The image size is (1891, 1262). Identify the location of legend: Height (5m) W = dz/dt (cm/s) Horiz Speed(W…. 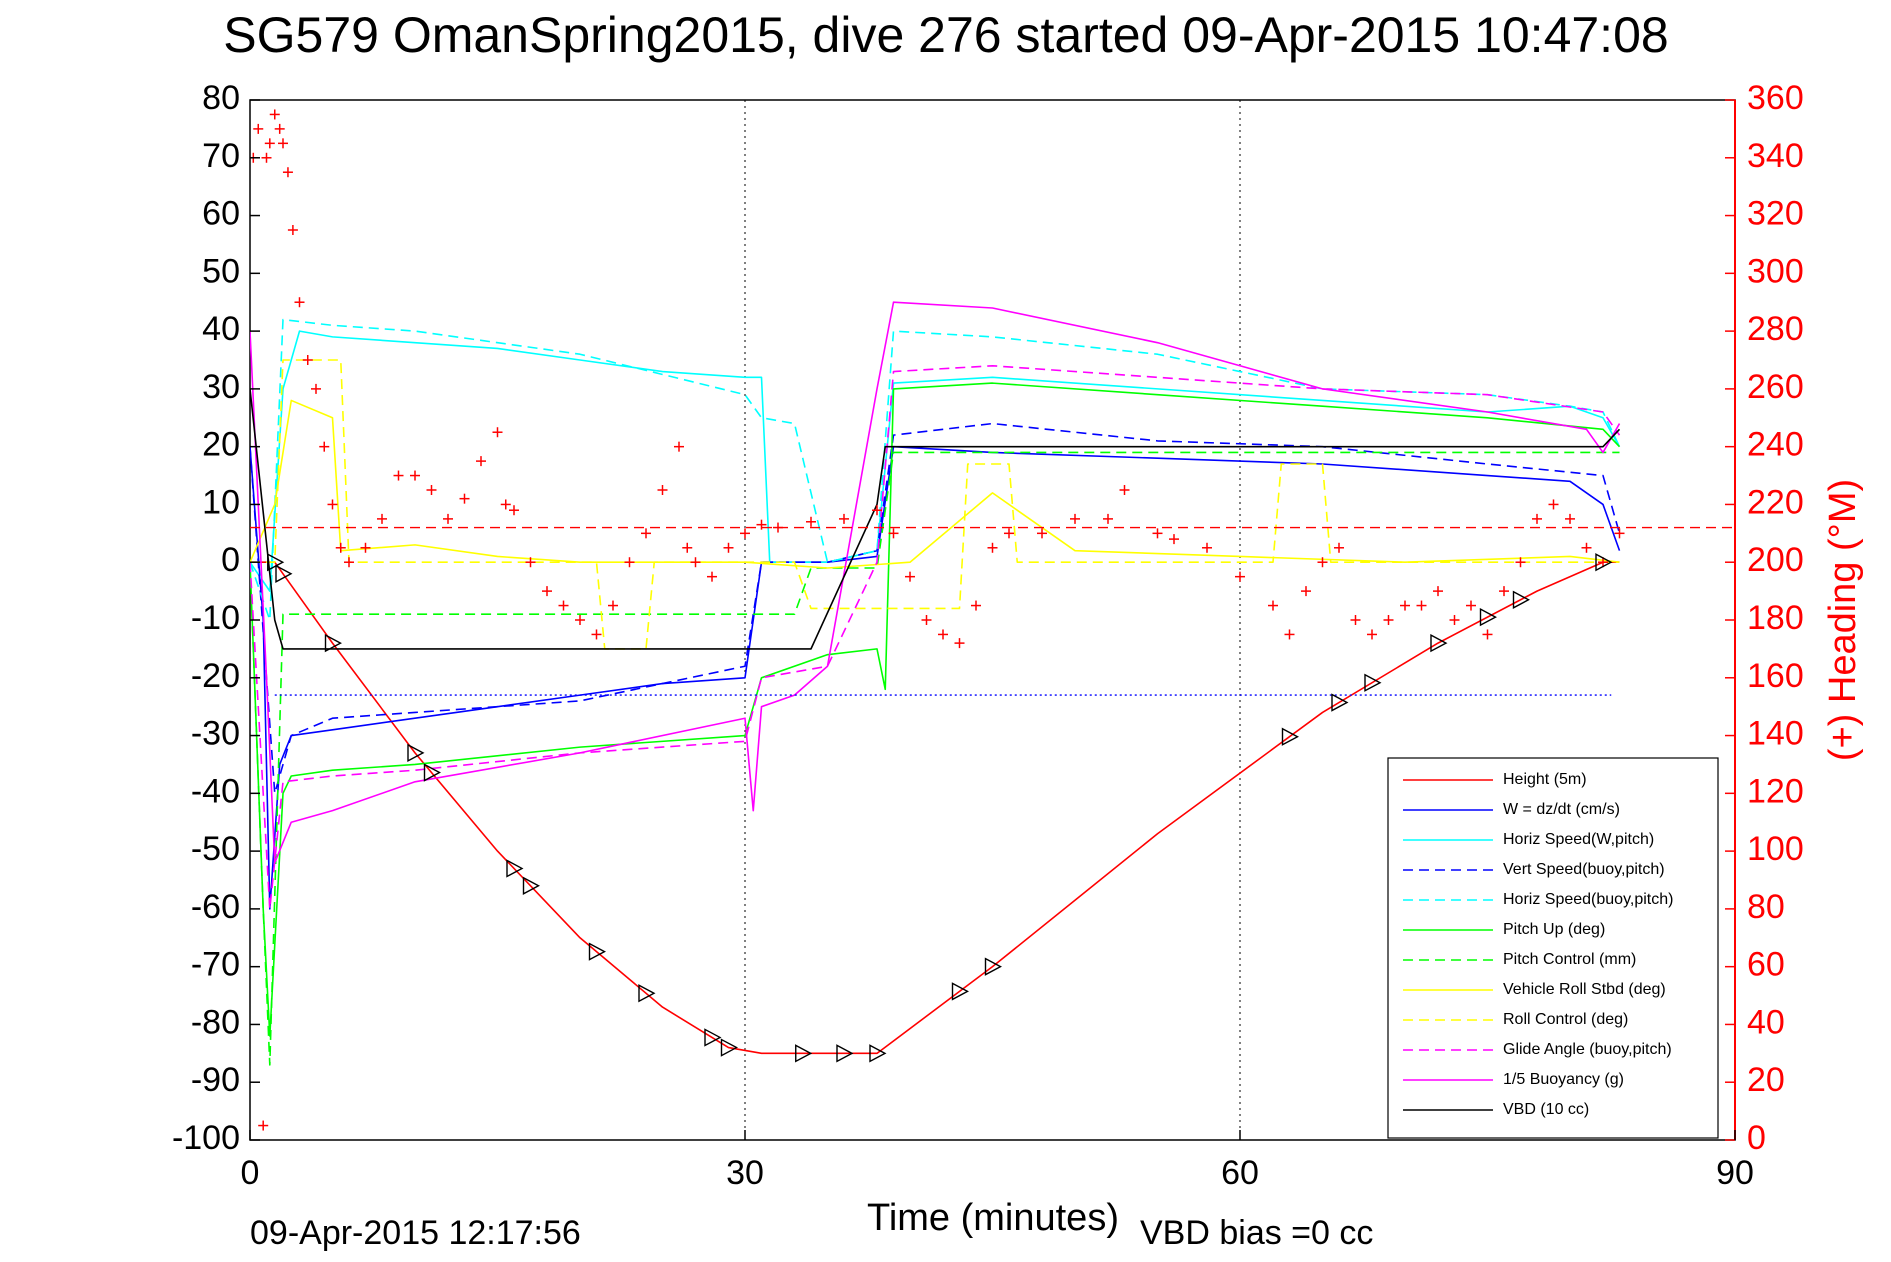
(1553, 948).